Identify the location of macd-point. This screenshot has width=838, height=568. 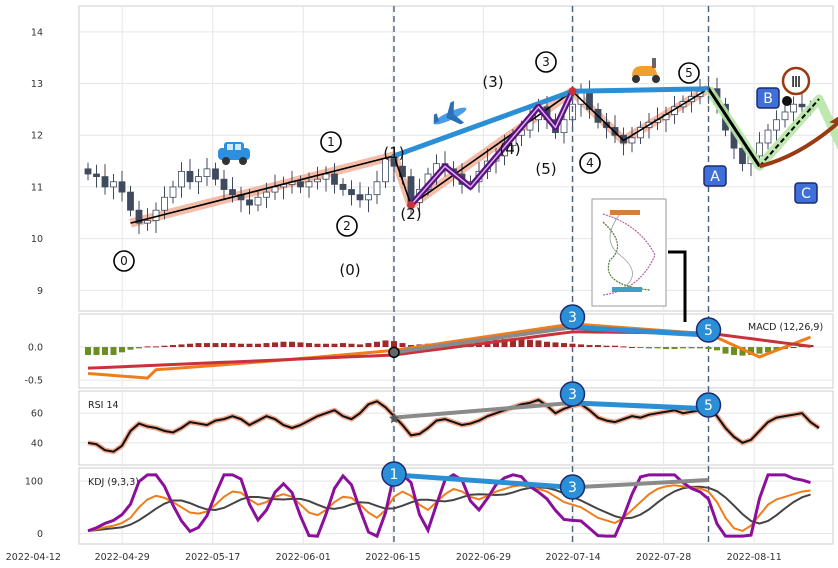
(394, 352).